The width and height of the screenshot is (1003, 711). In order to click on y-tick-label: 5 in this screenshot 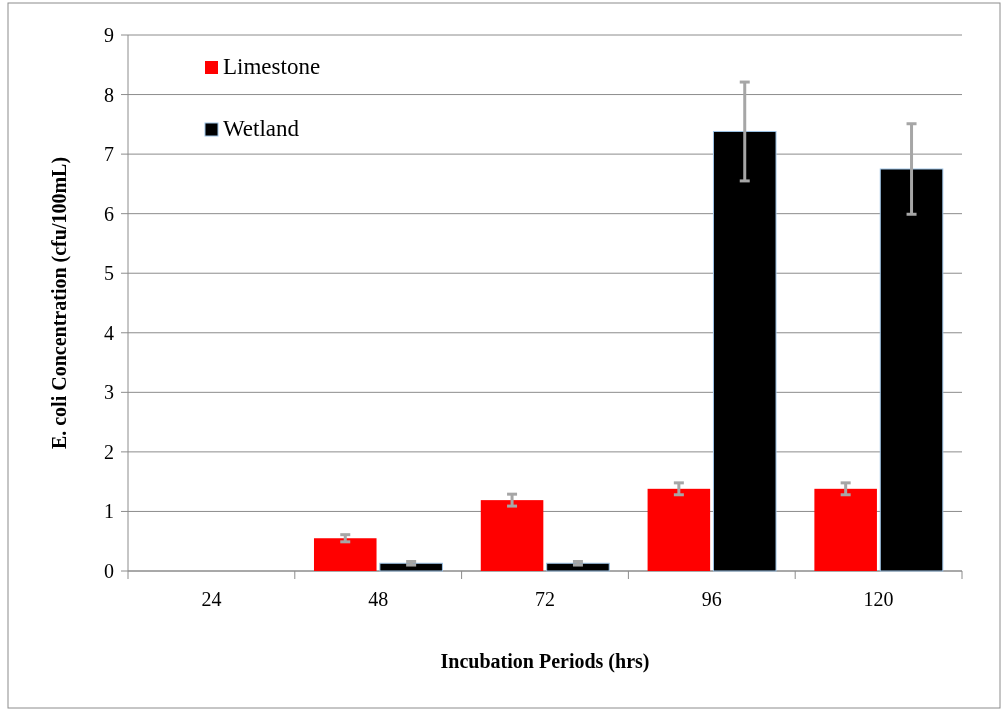, I will do `click(109, 273)`.